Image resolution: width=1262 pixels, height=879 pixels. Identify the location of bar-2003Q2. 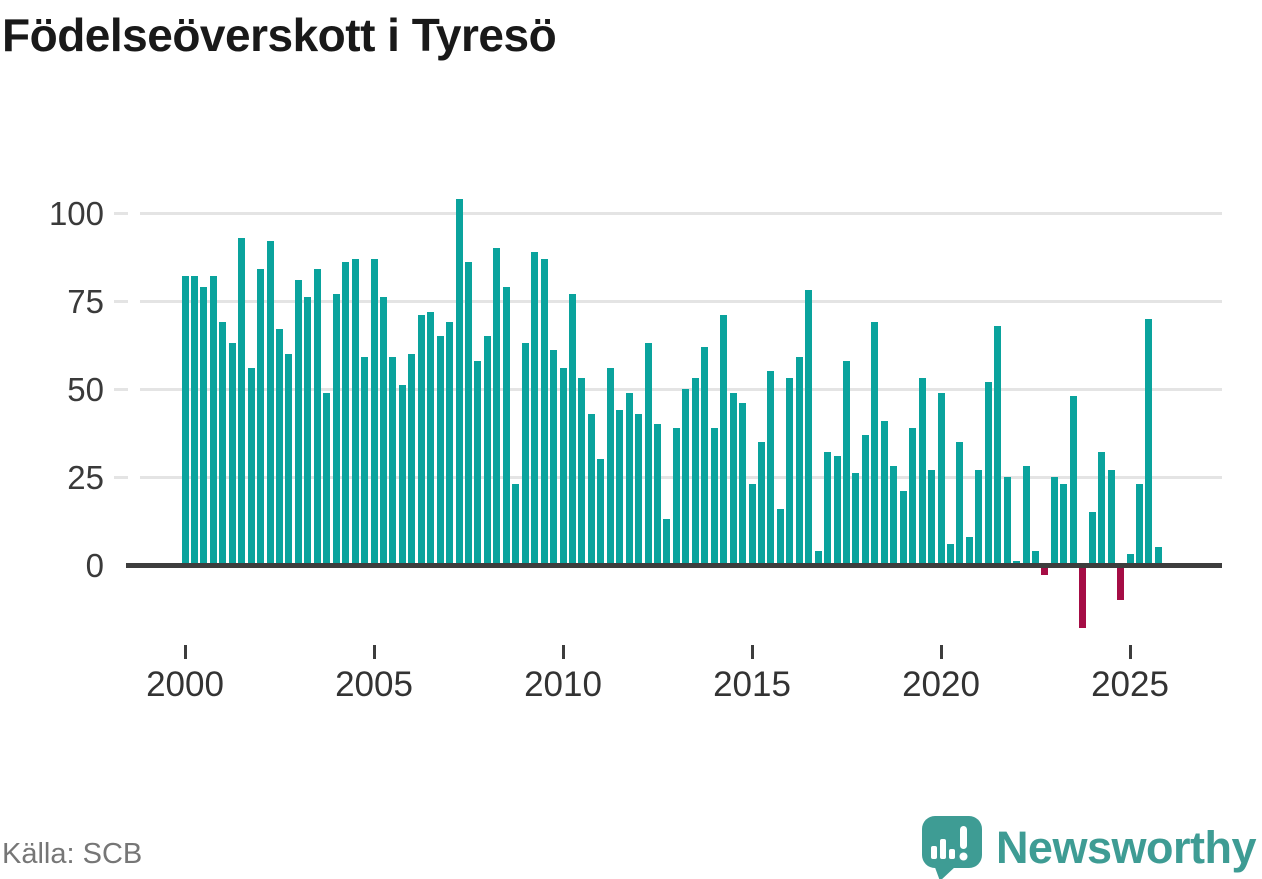
(308, 431).